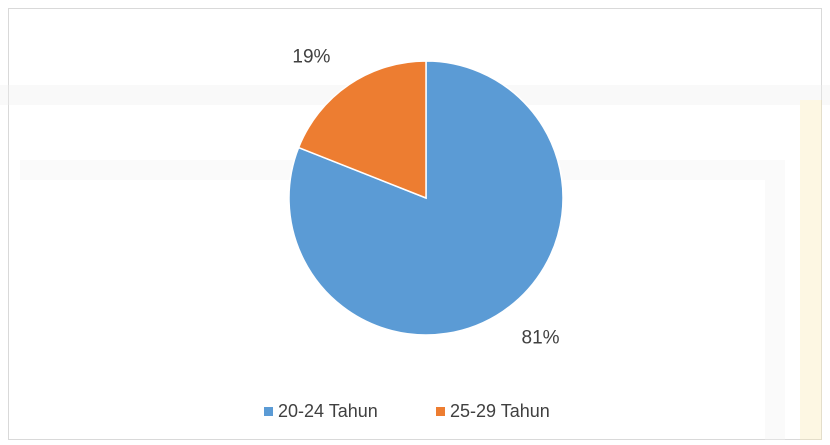  I want to click on pie-slice, so click(362, 130).